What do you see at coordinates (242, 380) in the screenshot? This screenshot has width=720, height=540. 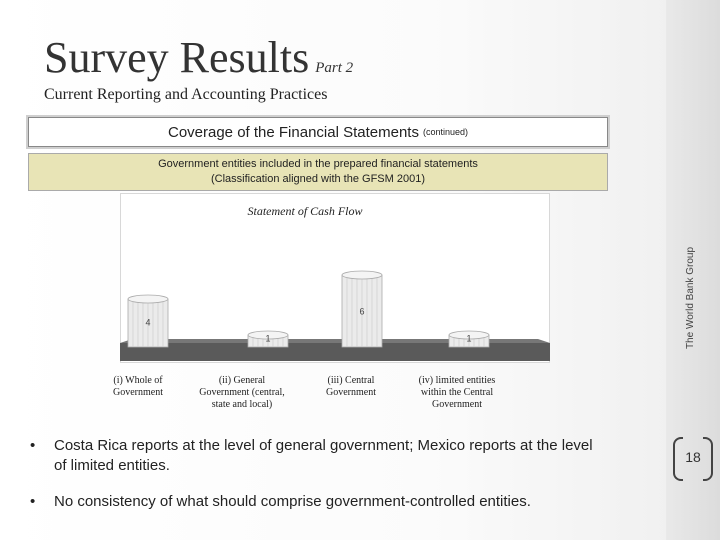 I see `x-tick-label-line: (ii) General` at bounding box center [242, 380].